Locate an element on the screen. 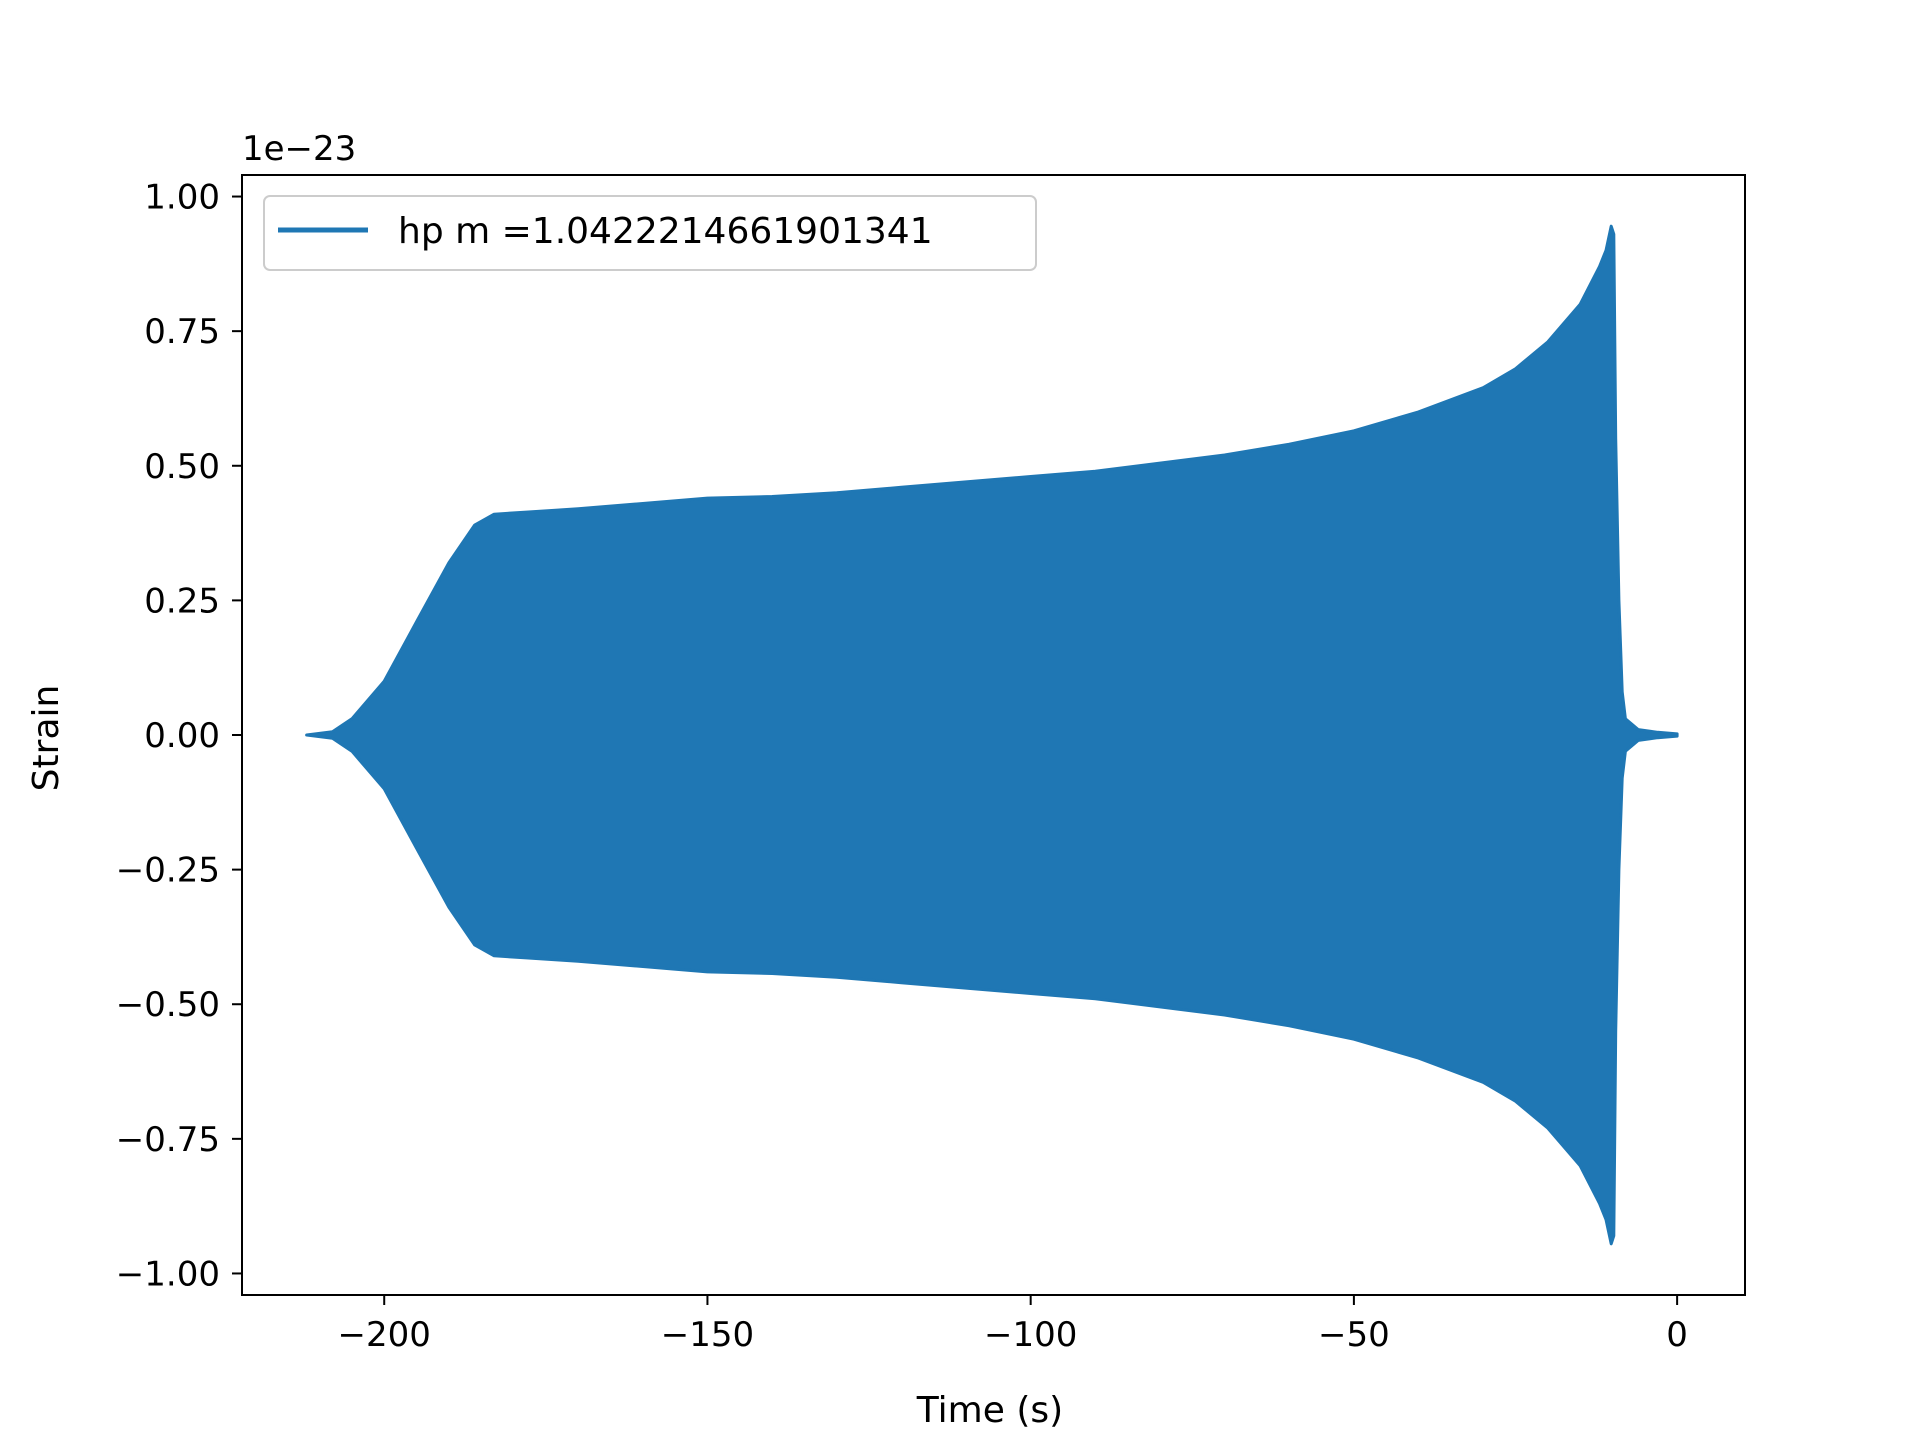  x-tick-label: 0 is located at coordinates (1677, 1335).